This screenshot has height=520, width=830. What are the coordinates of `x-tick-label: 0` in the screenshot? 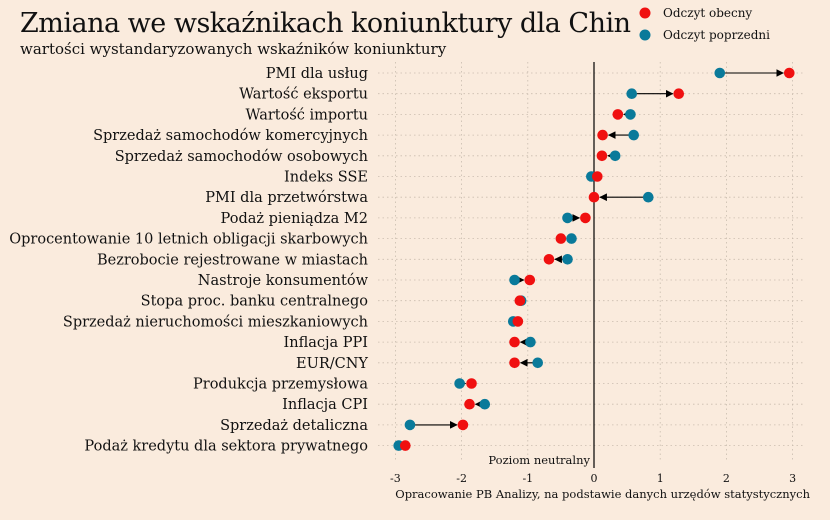 It's located at (594, 478).